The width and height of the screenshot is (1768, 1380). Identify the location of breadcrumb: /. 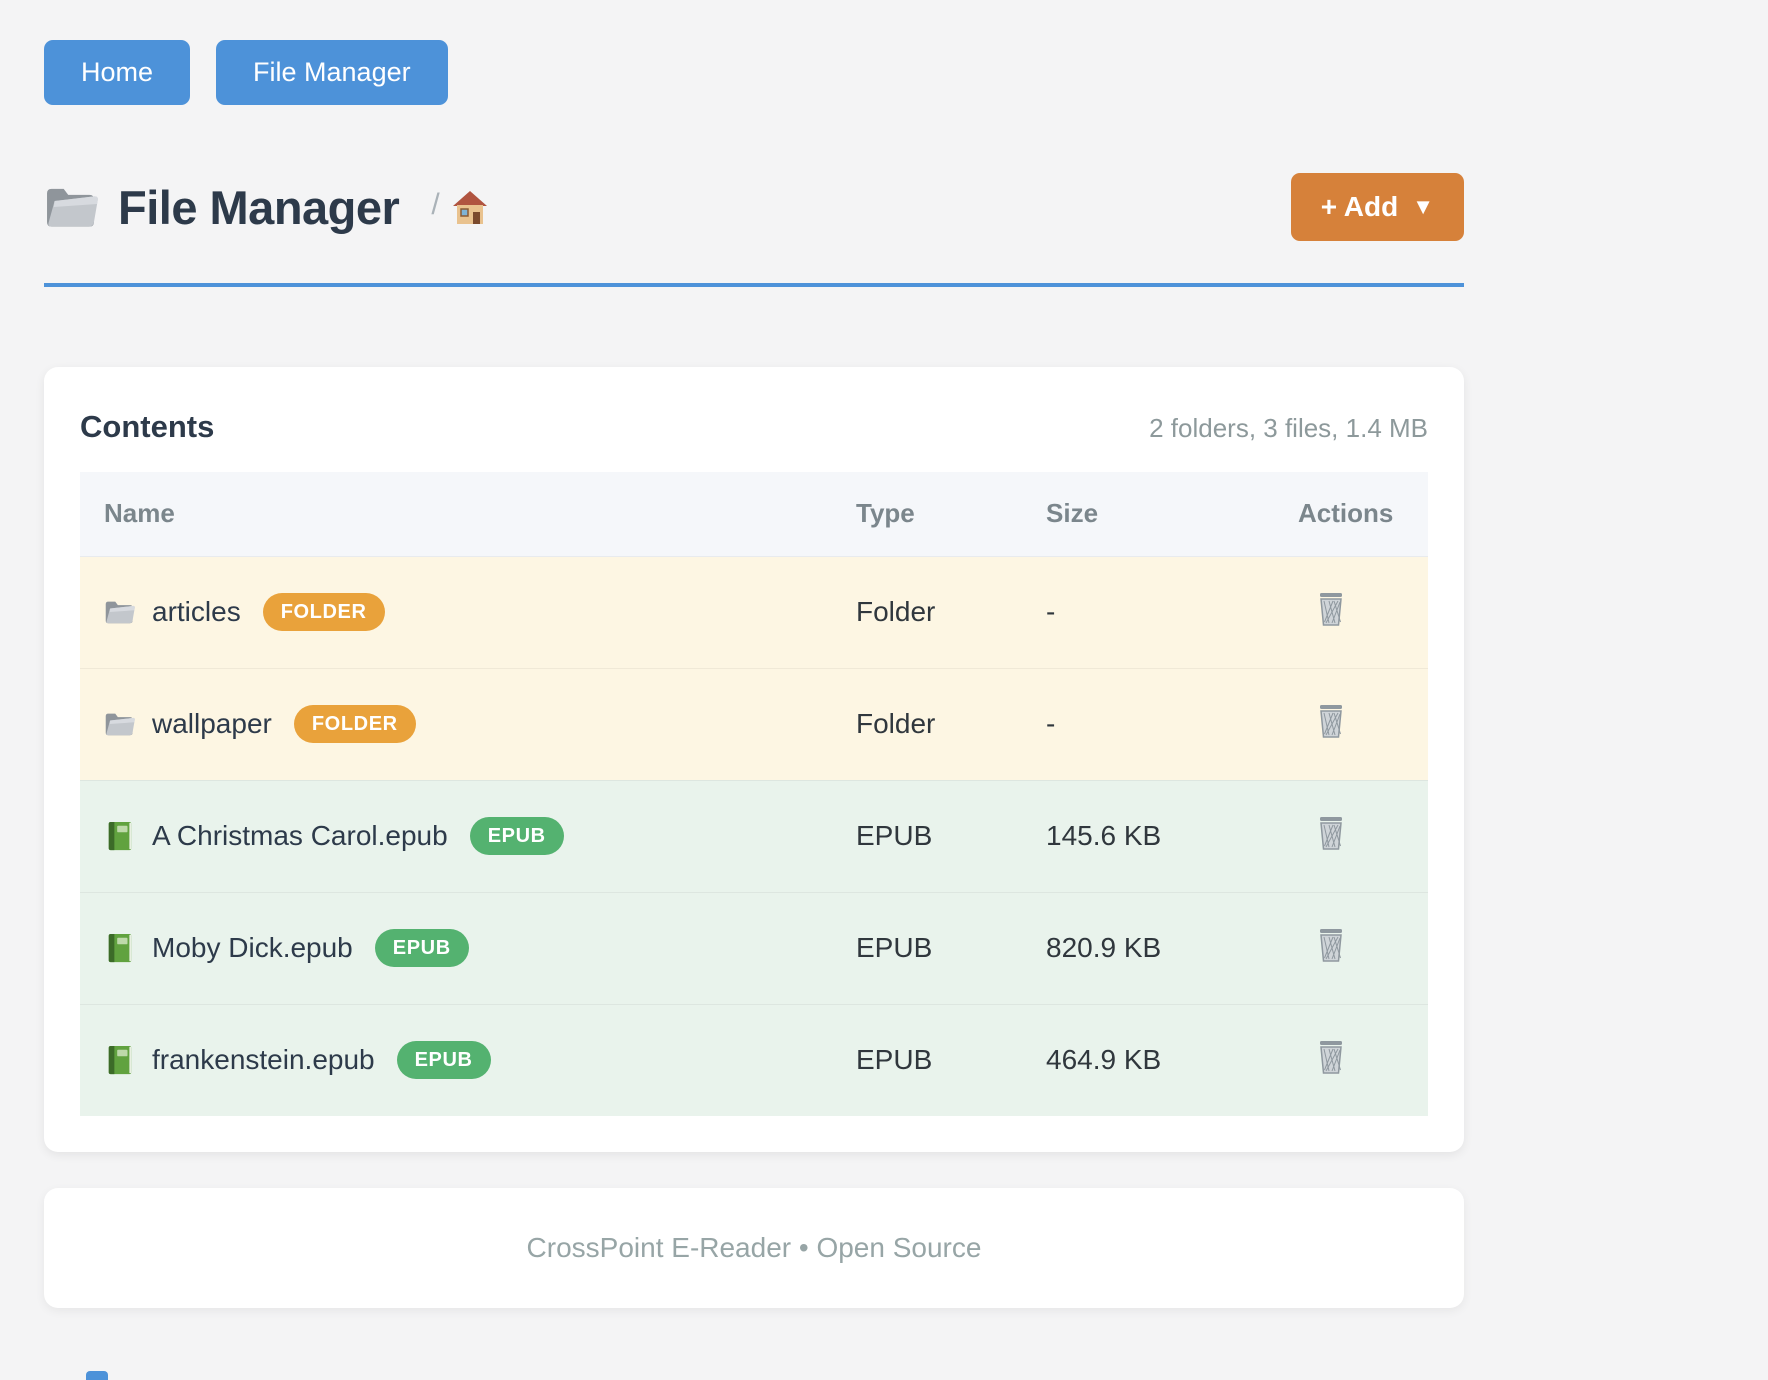
(460, 207).